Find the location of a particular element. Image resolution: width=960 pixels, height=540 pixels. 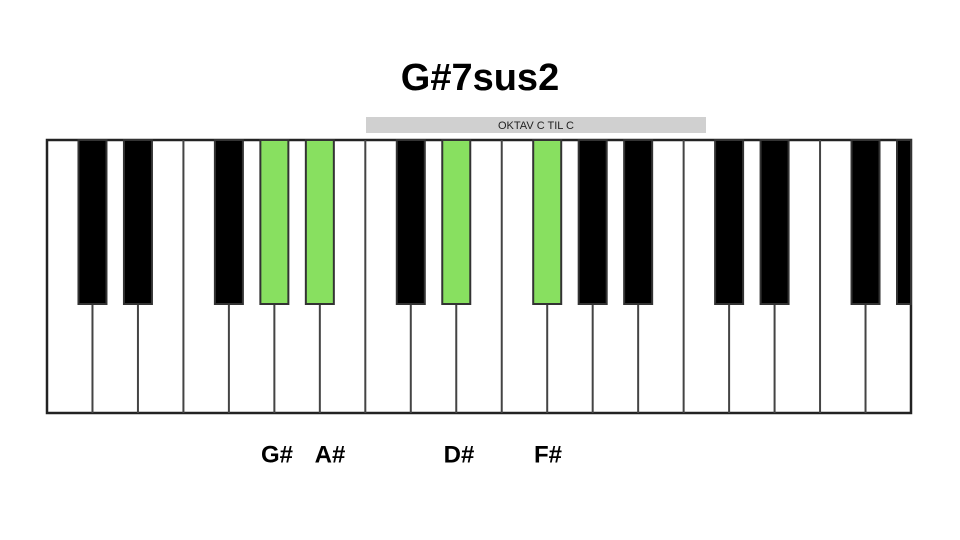

octave-bar is located at coordinates (536, 125).